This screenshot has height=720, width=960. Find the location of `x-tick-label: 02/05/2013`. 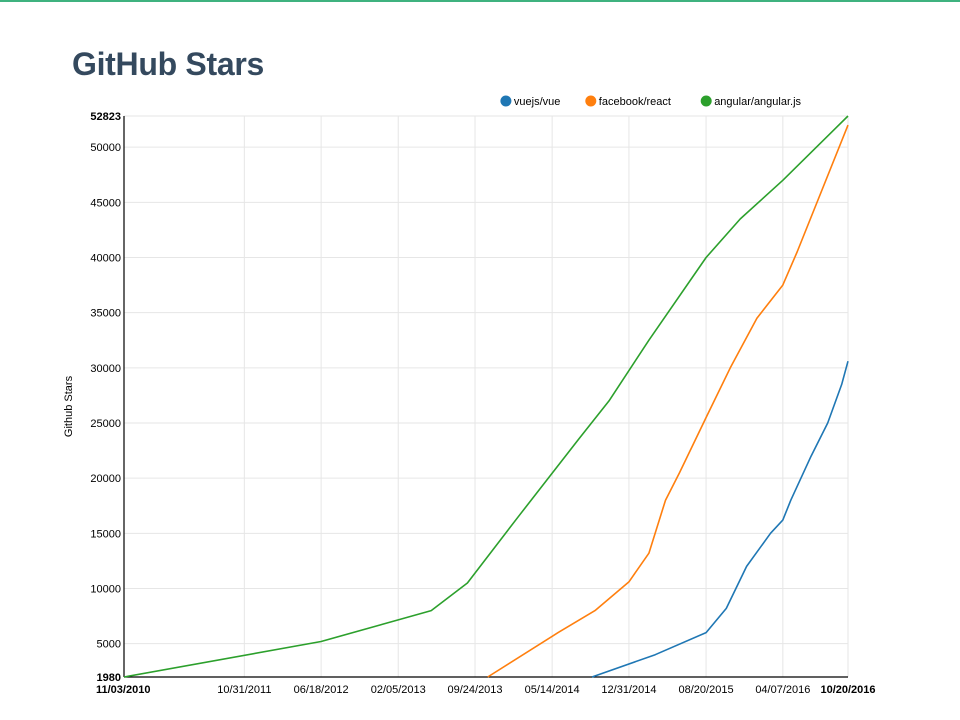

x-tick-label: 02/05/2013 is located at coordinates (398, 690).